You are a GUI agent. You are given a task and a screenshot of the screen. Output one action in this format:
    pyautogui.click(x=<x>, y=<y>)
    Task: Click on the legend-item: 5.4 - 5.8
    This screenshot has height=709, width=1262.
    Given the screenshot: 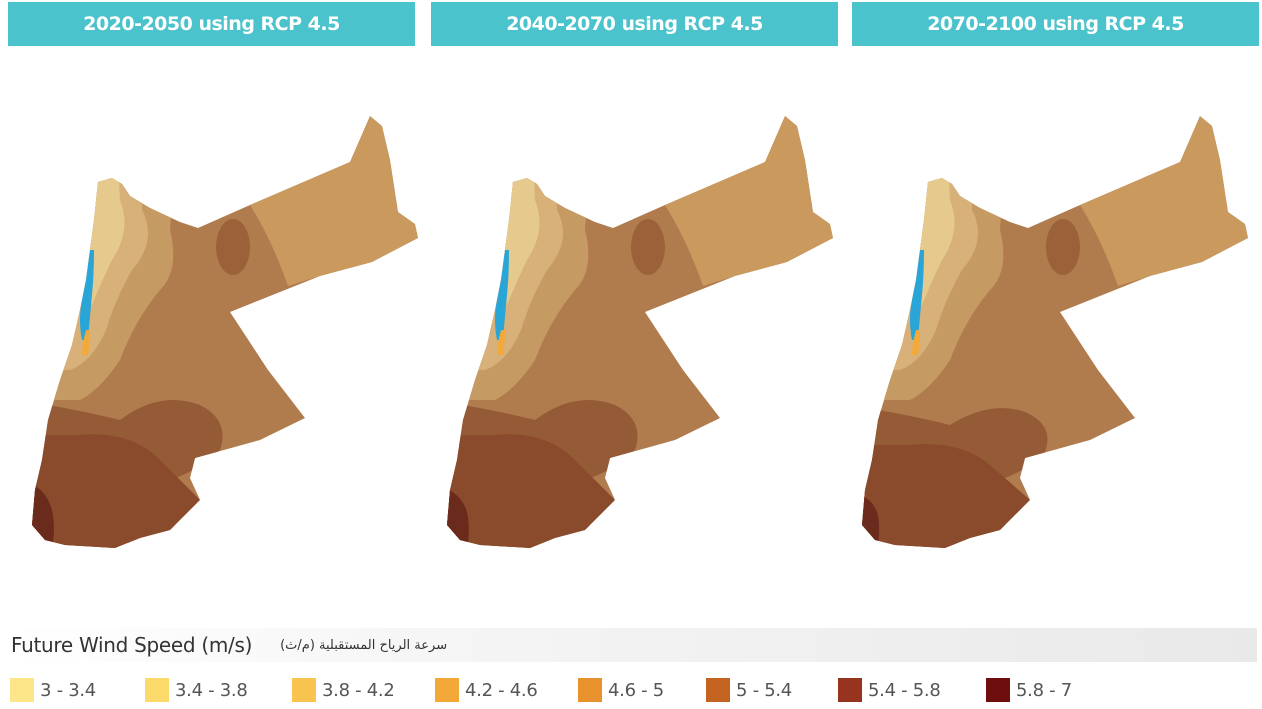 What is the action you would take?
    pyautogui.click(x=889, y=690)
    